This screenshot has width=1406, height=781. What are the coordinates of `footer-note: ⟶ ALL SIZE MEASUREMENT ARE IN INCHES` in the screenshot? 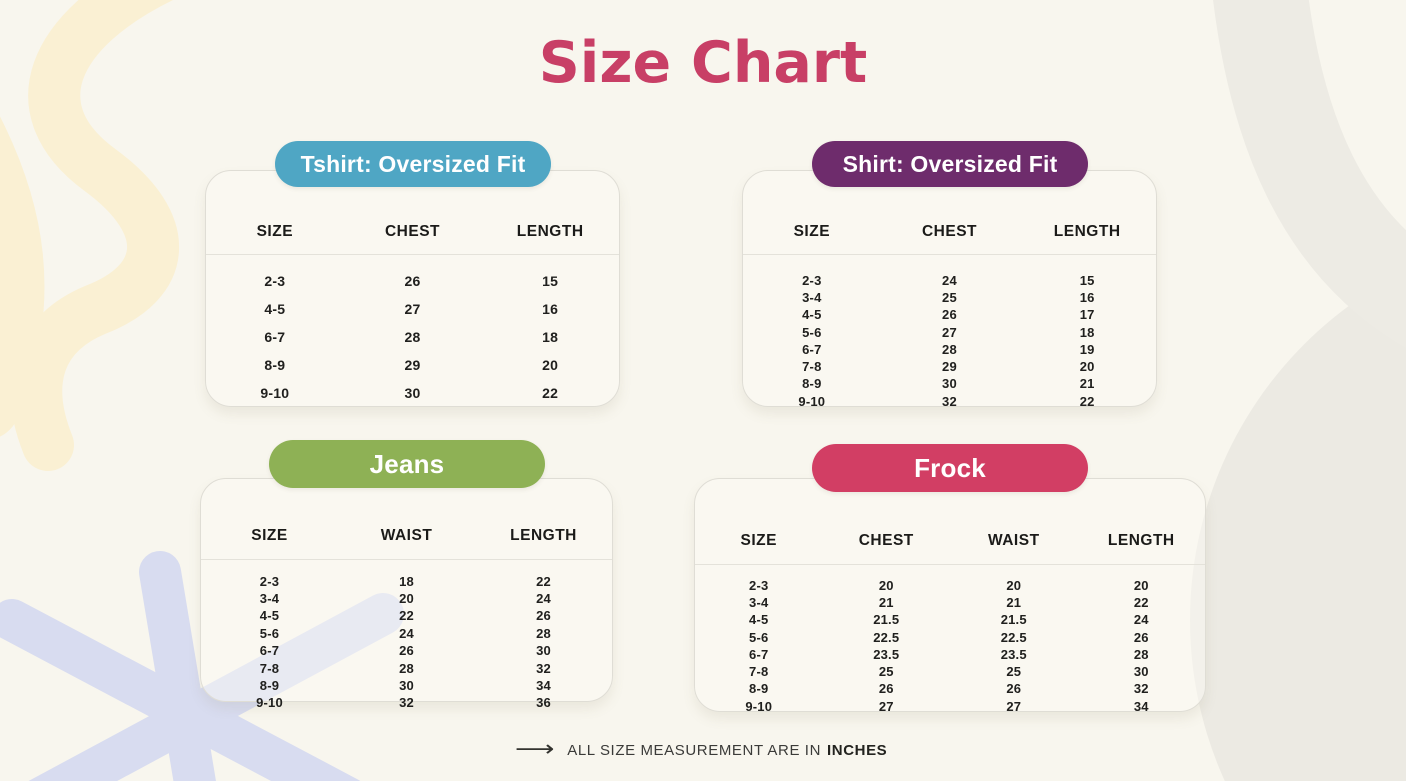 It's located at (703, 750).